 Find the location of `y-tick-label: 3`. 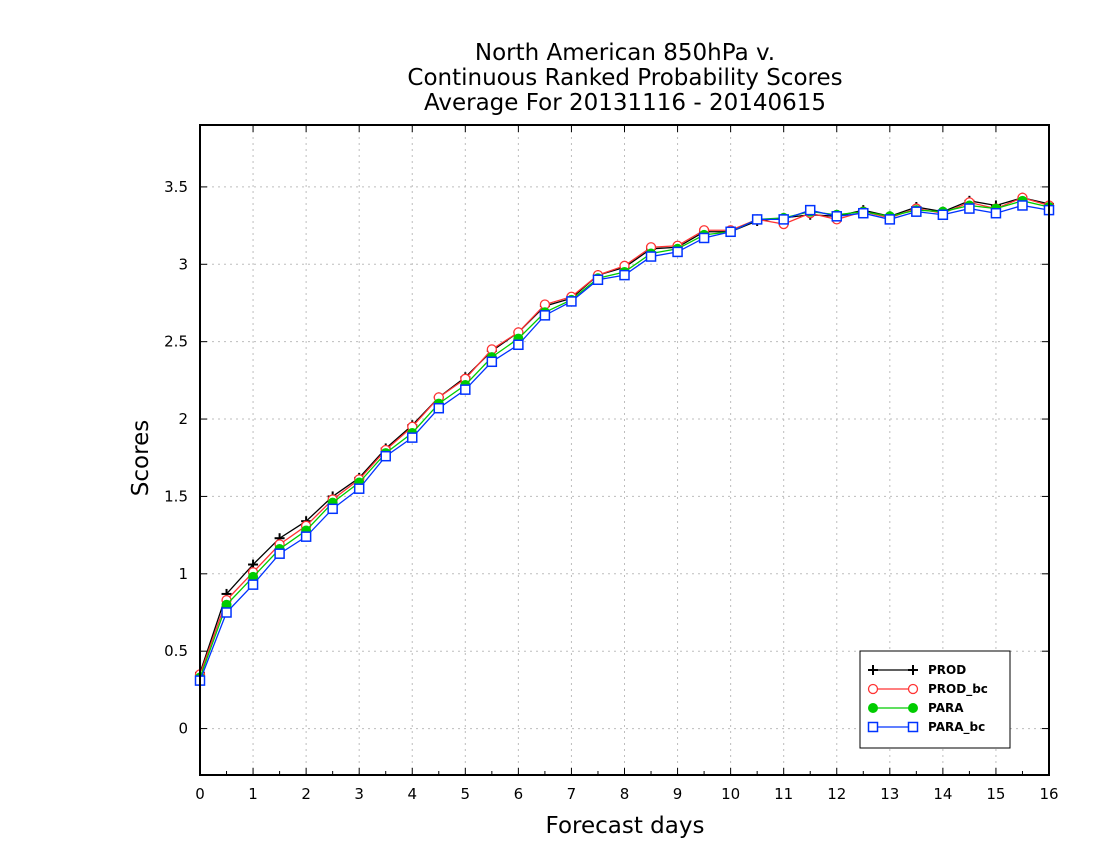

y-tick-label: 3 is located at coordinates (183, 264).